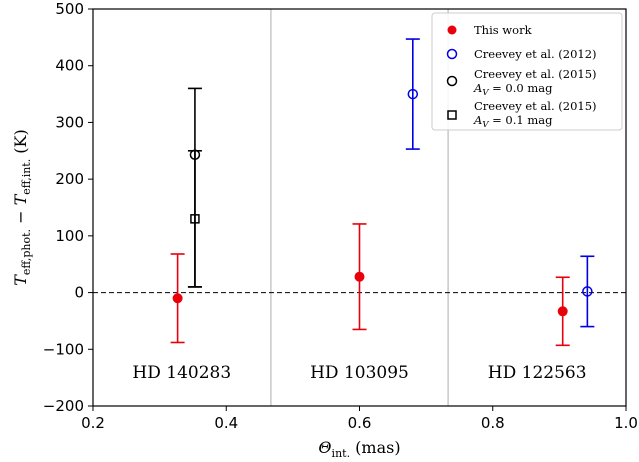  Describe the element at coordinates (452, 30) in the screenshot. I see `legend-marker-this-work` at that location.